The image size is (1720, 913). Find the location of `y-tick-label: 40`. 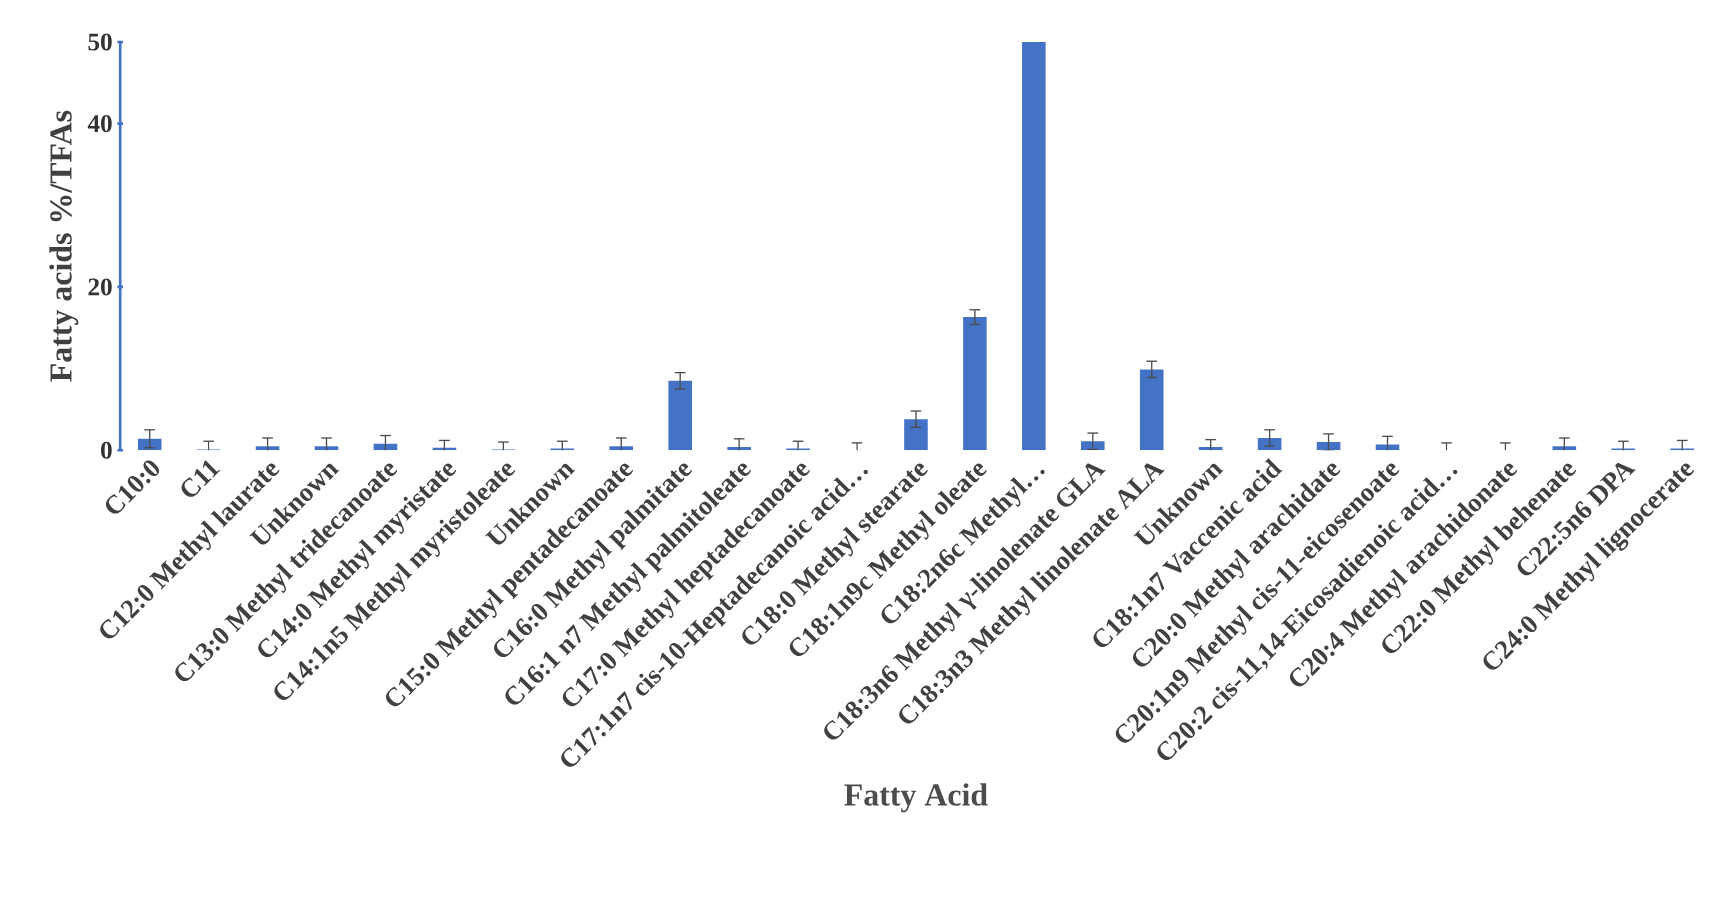

y-tick-label: 40 is located at coordinates (99, 123).